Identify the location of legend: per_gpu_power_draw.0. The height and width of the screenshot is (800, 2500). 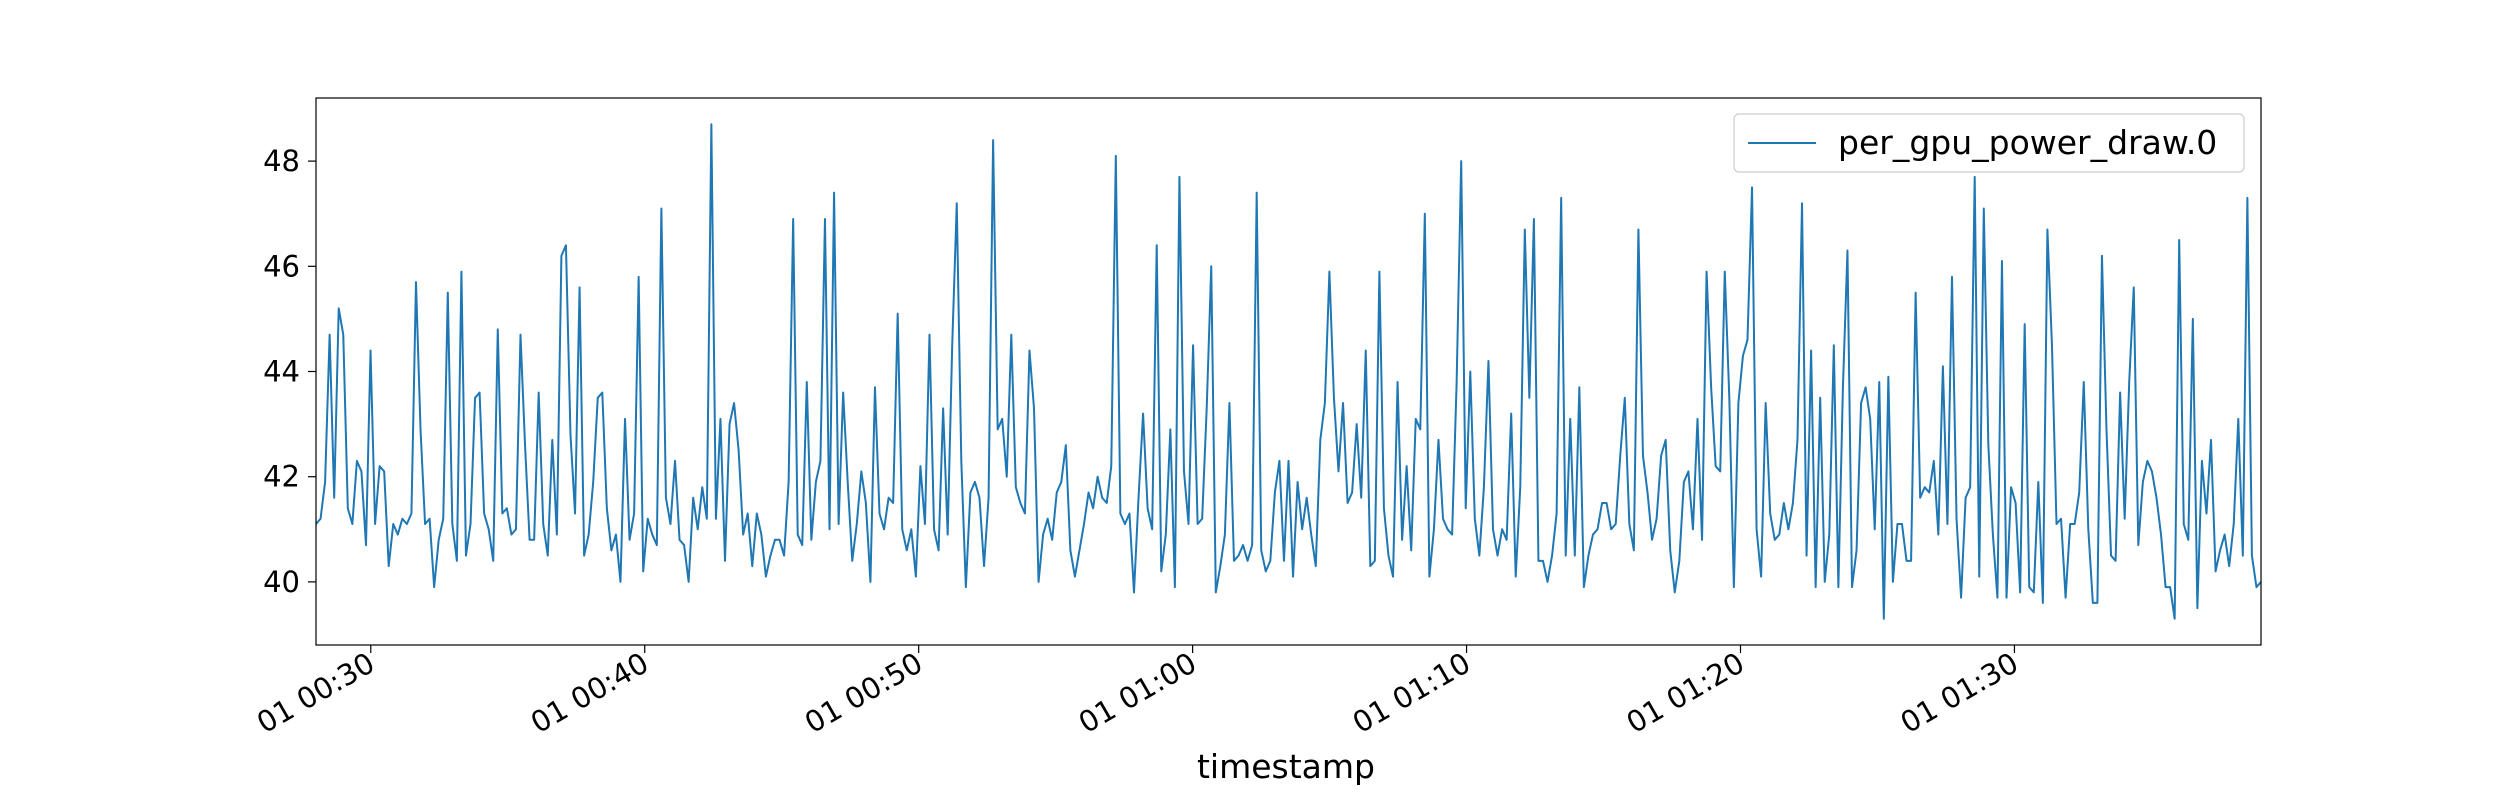
(1989, 143).